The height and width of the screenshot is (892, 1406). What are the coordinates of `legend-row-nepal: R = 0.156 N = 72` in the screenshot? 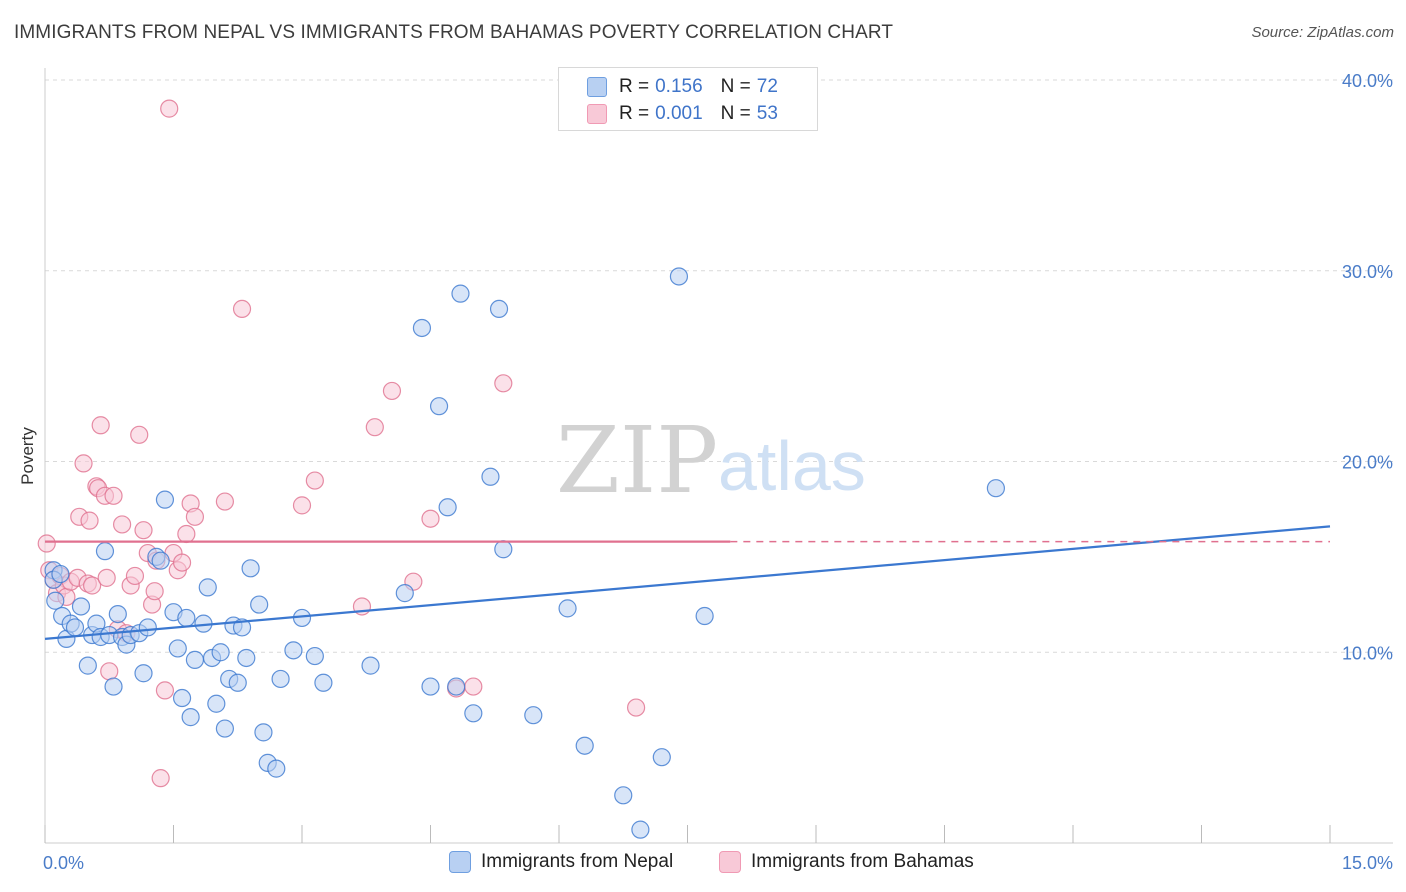 It's located at (682, 87).